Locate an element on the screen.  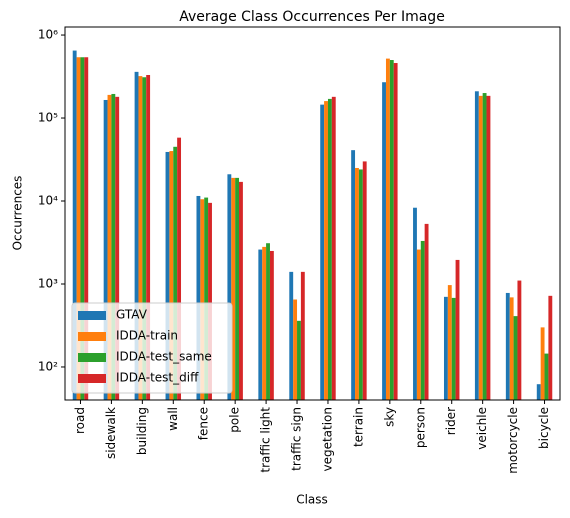
legend-label: IDDA-test_diff is located at coordinates (157, 378).